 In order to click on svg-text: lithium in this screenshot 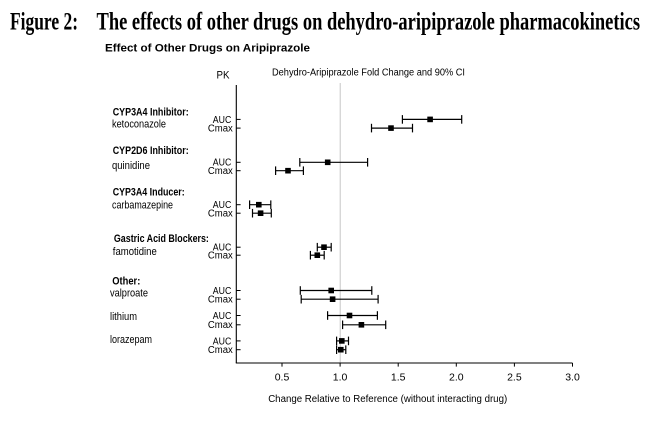, I will do `click(123, 317)`.